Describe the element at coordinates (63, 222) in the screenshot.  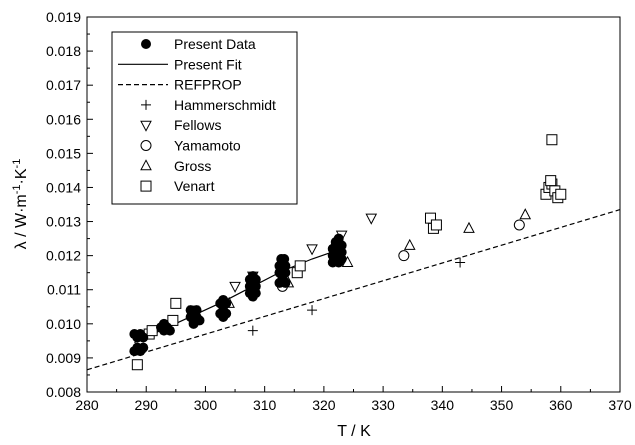
I see `y-tick-label: 0.013` at that location.